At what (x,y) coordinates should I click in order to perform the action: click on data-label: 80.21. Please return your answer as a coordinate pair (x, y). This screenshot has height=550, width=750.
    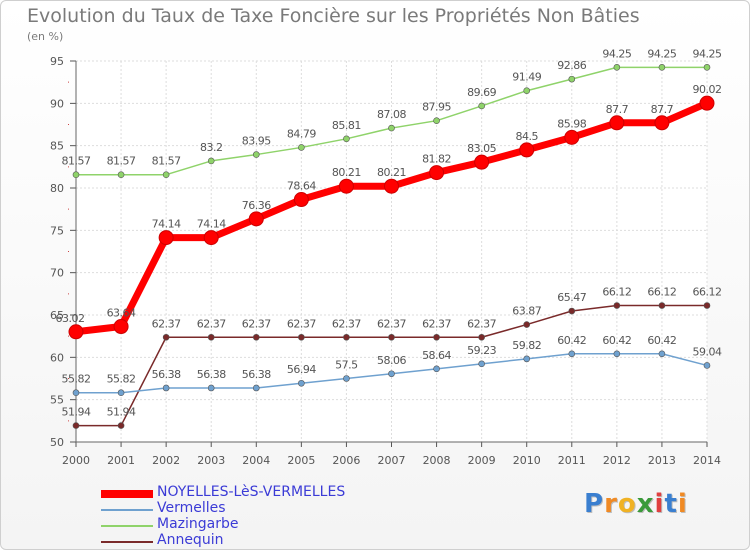
    Looking at the image, I should click on (346, 172).